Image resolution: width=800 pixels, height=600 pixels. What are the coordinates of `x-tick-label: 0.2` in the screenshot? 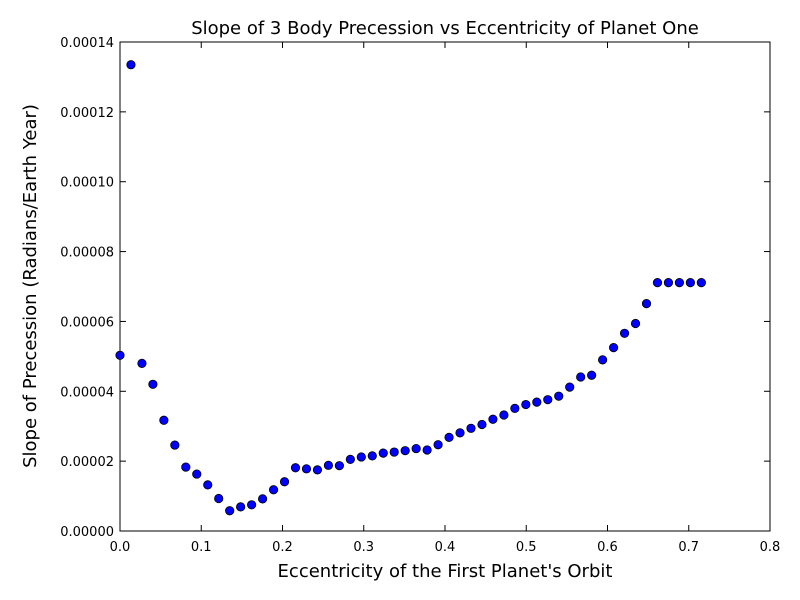 It's located at (282, 547).